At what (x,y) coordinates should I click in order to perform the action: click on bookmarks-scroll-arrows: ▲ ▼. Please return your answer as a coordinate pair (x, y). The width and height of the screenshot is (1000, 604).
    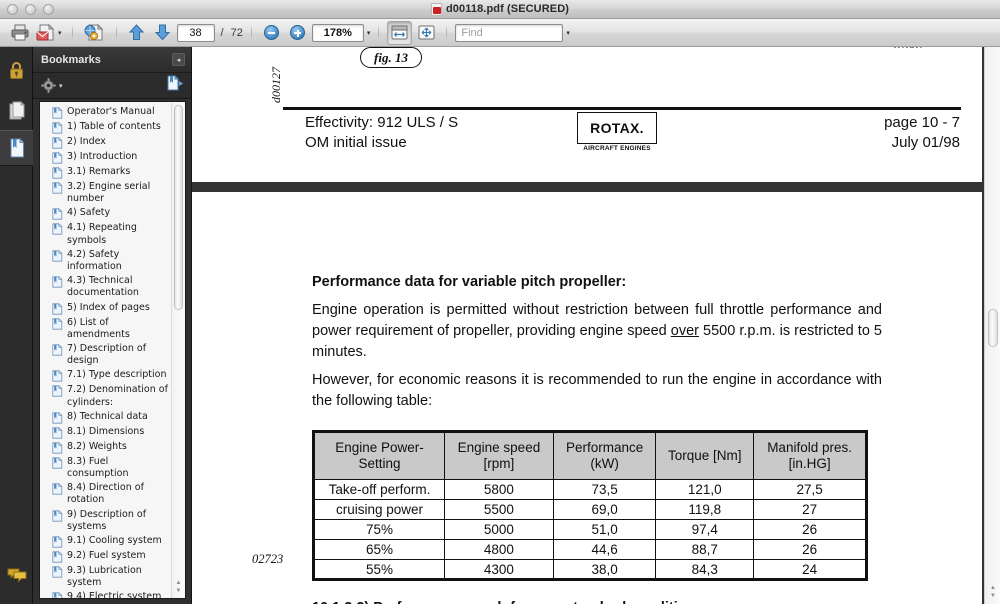
    Looking at the image, I should click on (178, 587).